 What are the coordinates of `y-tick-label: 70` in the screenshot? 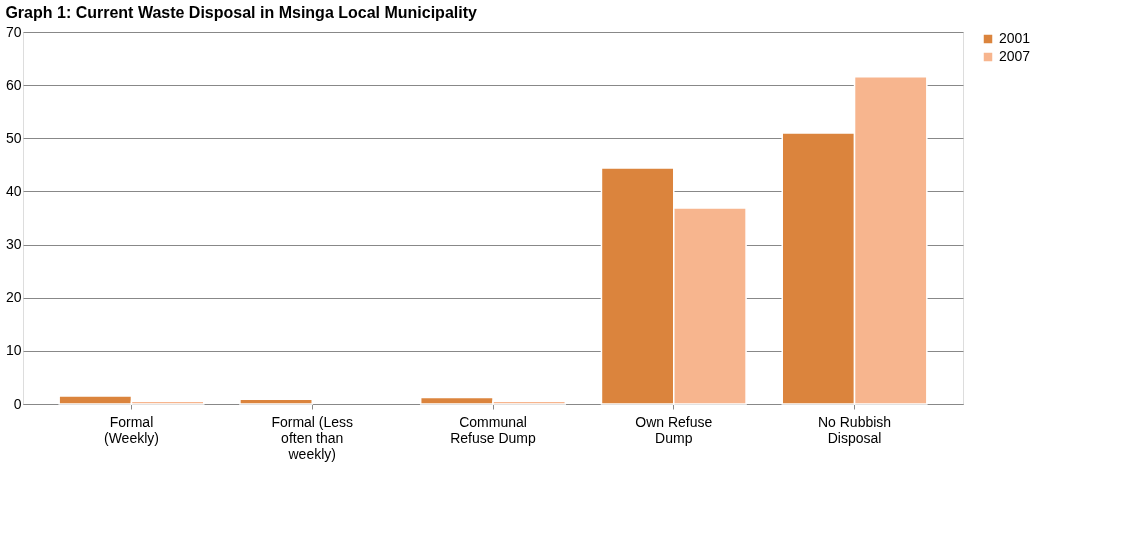 It's located at (13, 31).